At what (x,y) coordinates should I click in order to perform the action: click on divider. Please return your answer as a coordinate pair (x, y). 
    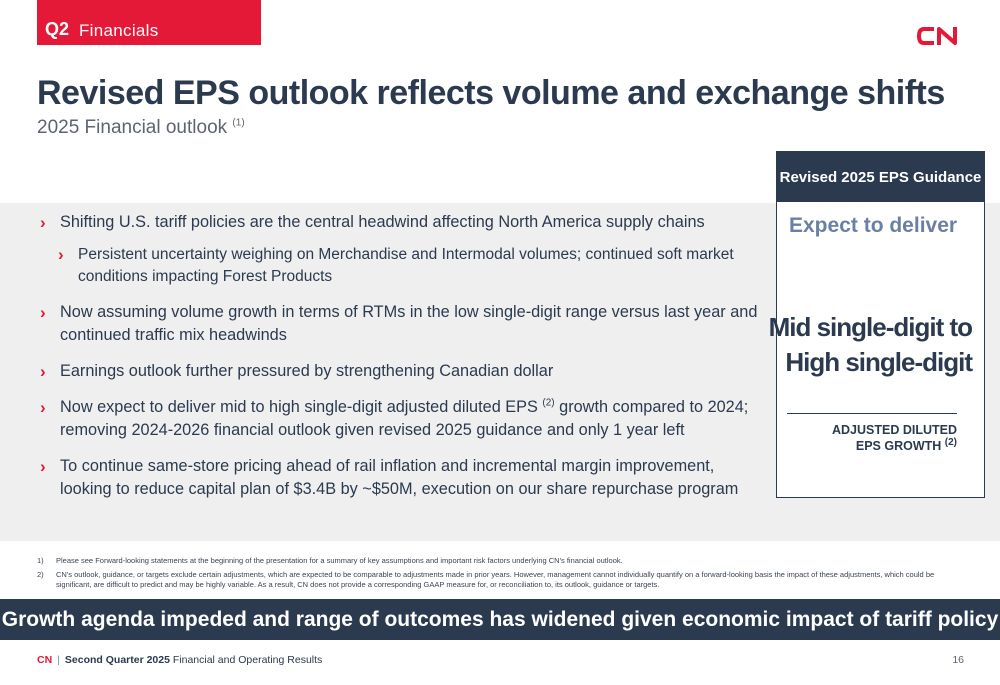
    Looking at the image, I should click on (872, 413).